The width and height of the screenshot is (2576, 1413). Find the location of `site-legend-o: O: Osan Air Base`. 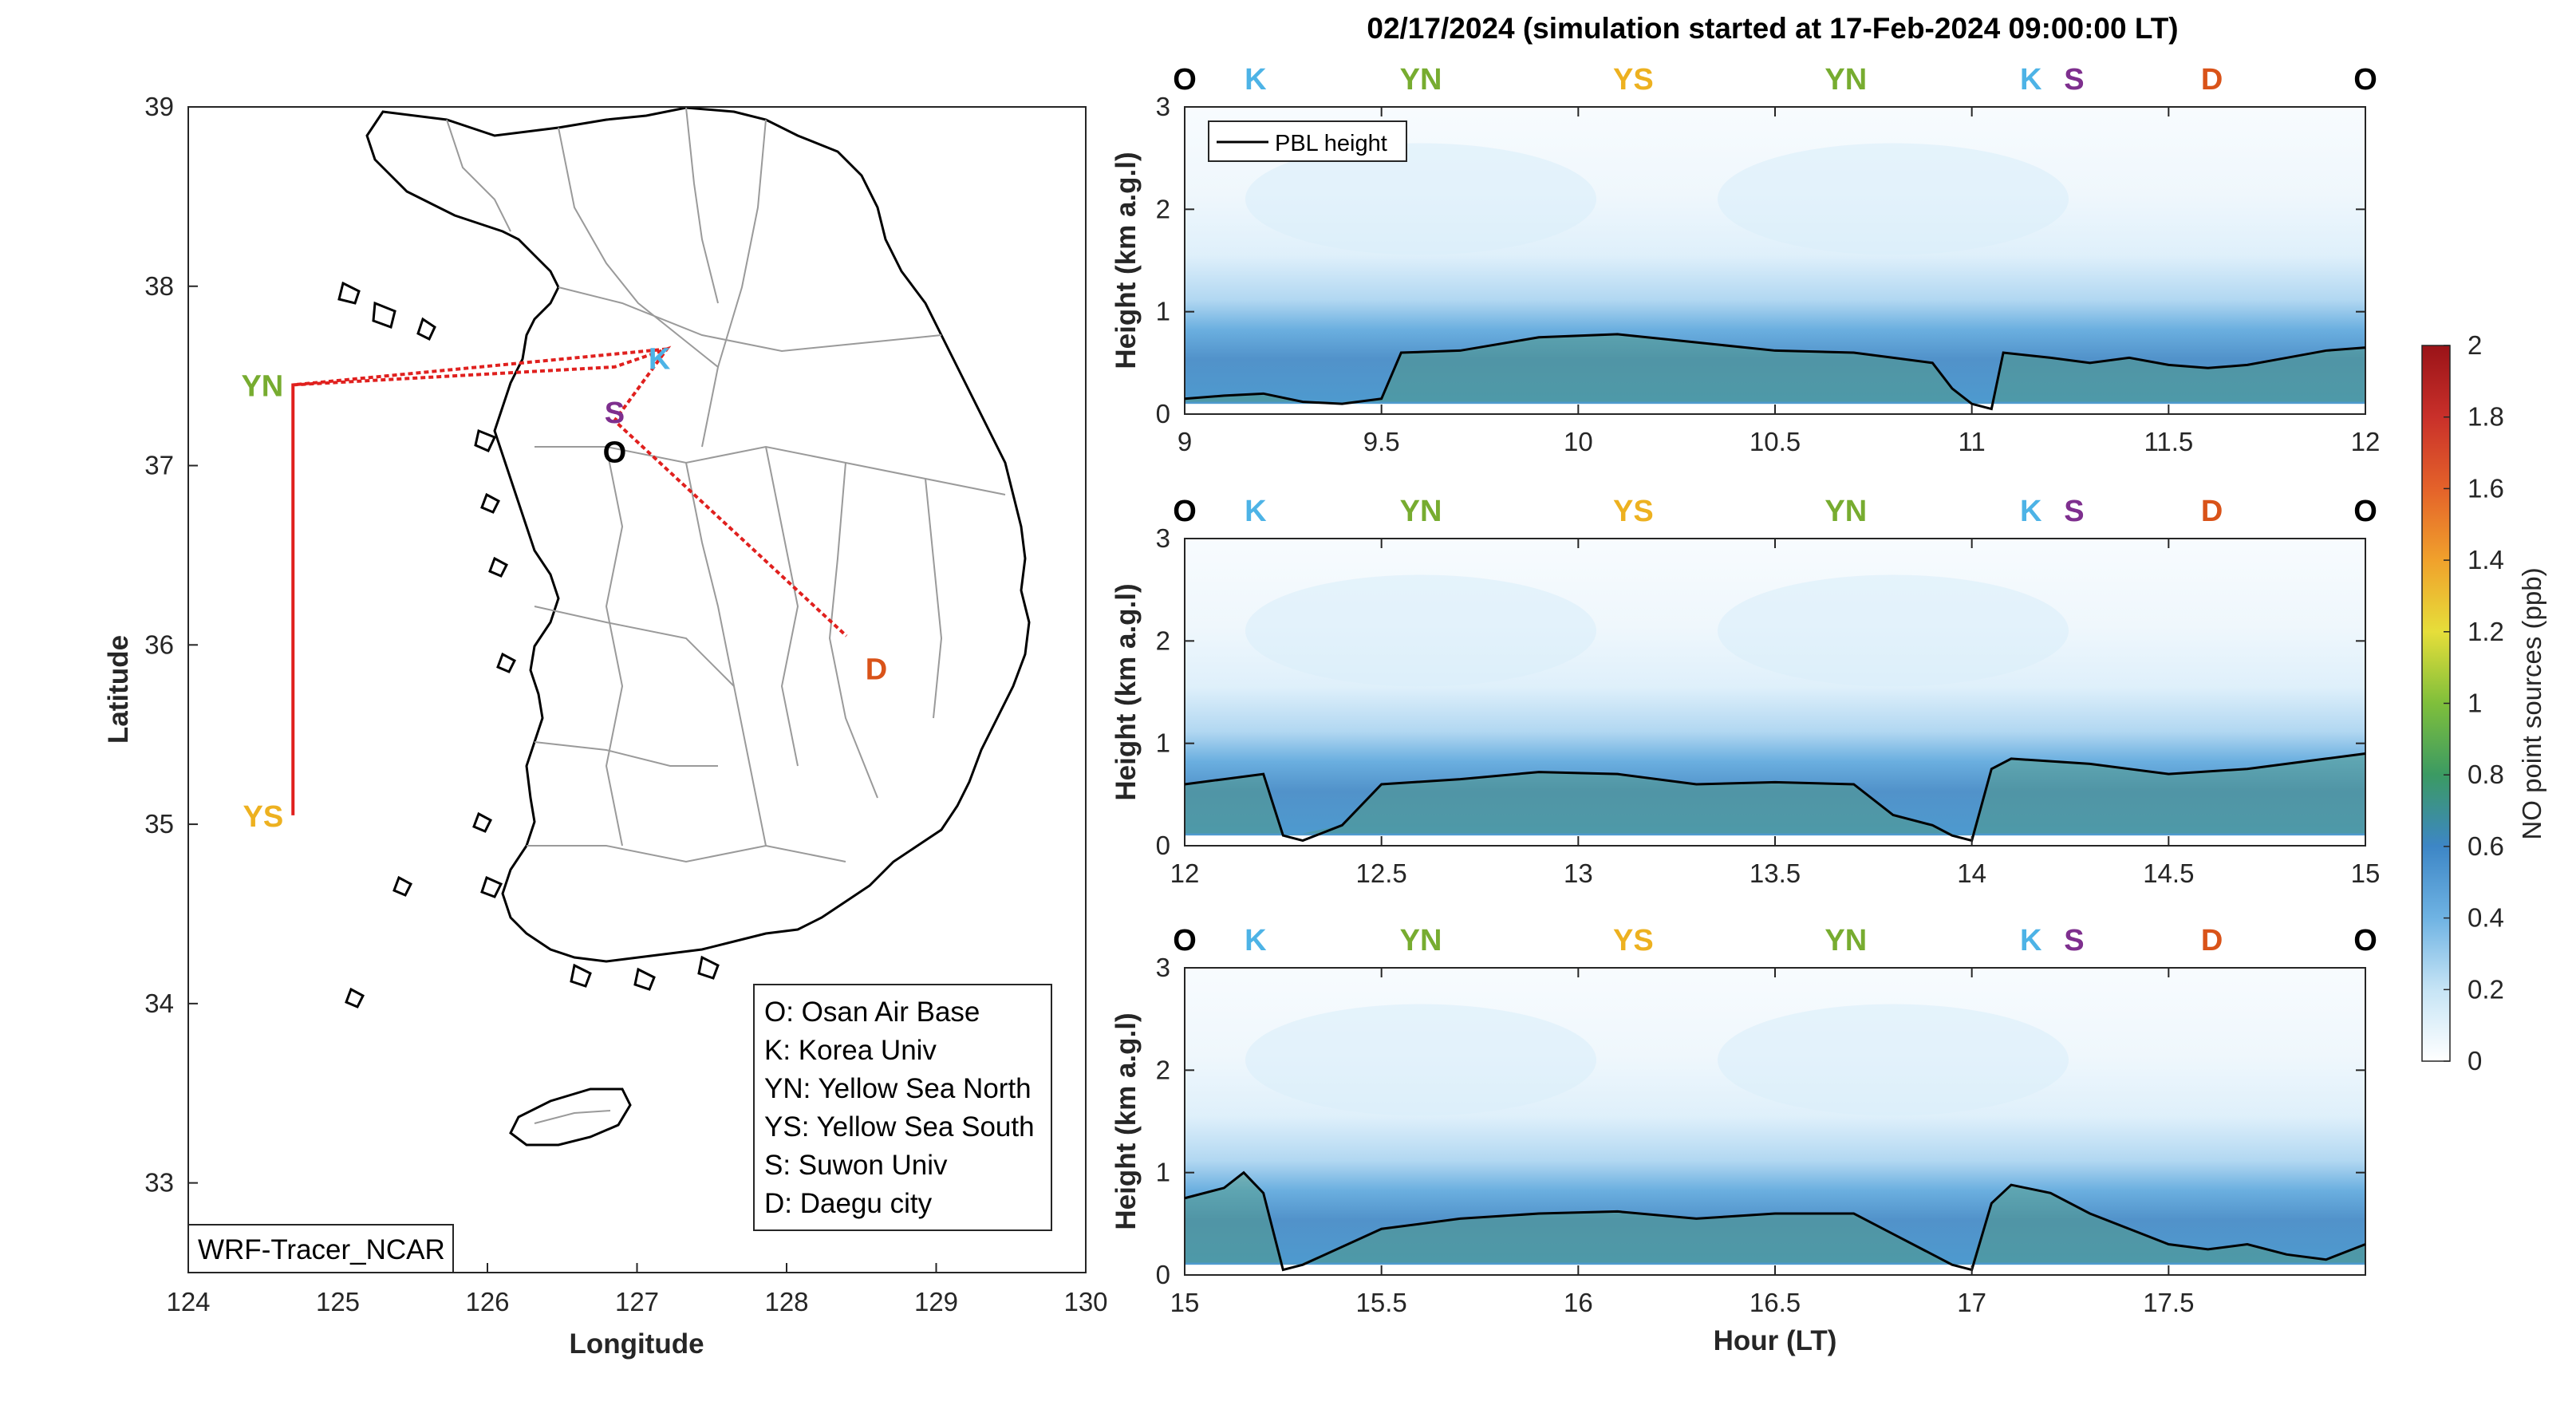

site-legend-o: O: Osan Air Base is located at coordinates (872, 1012).